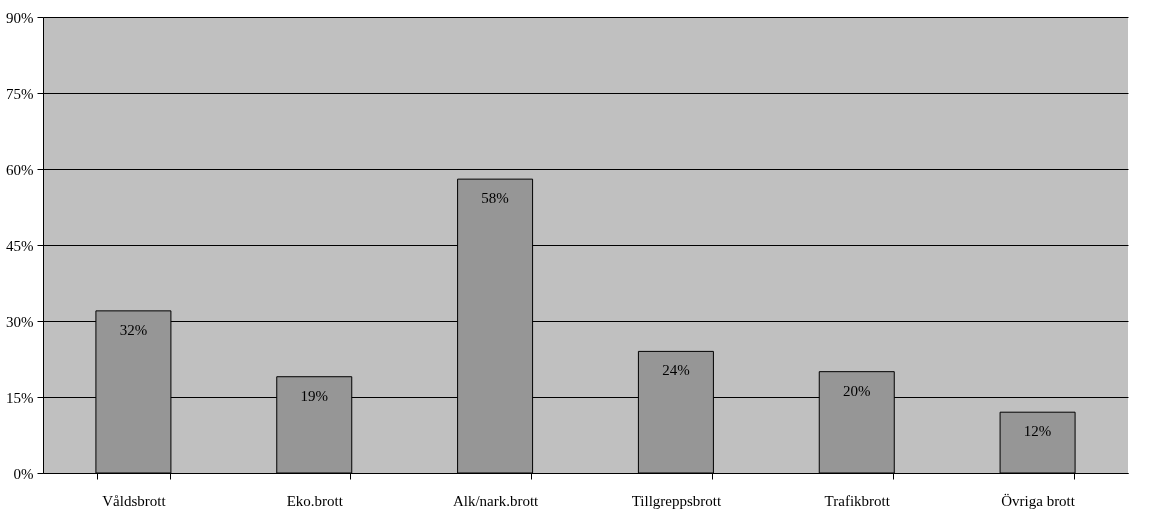  Describe the element at coordinates (495, 198) in the screenshot. I see `data-label: 58%` at that location.